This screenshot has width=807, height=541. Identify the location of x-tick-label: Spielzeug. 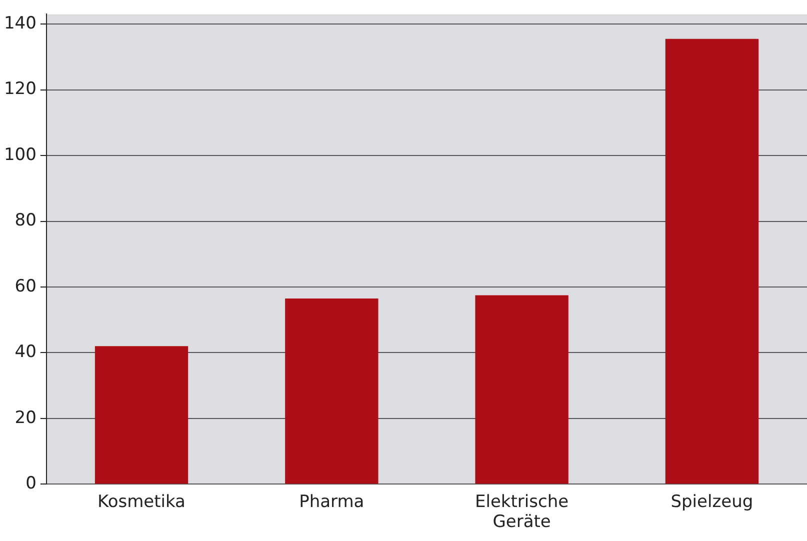
(712, 502).